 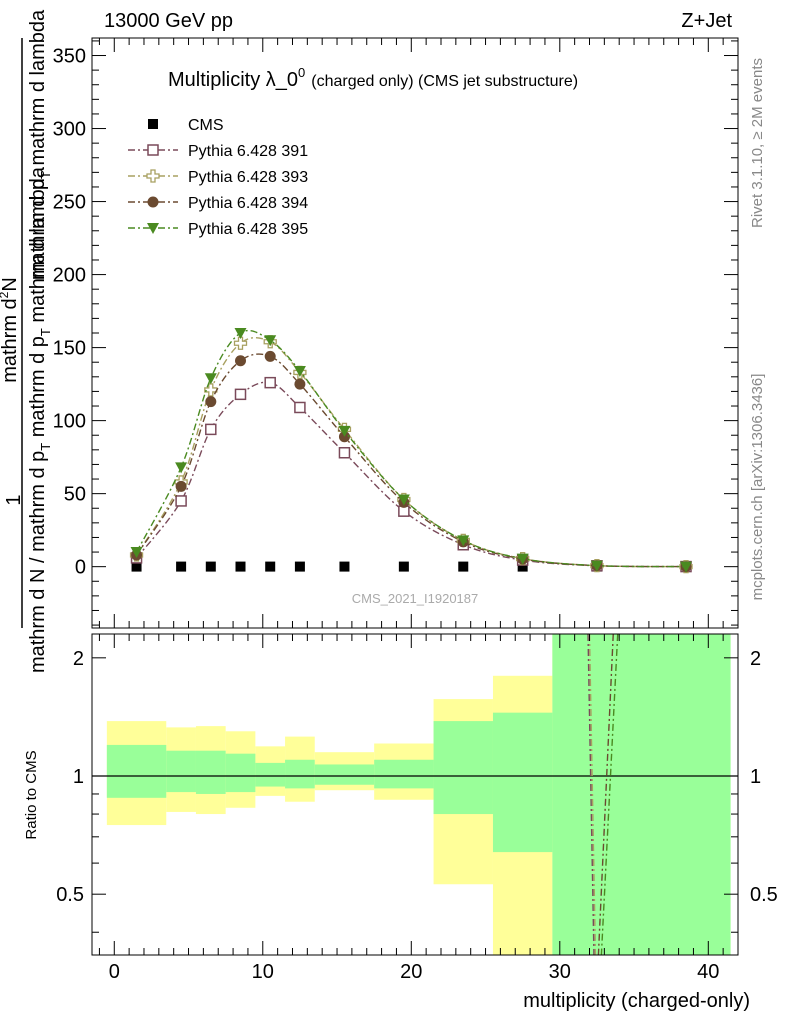 What do you see at coordinates (764, 895) in the screenshot?
I see `ratio-y-tick-label-right: 0.5` at bounding box center [764, 895].